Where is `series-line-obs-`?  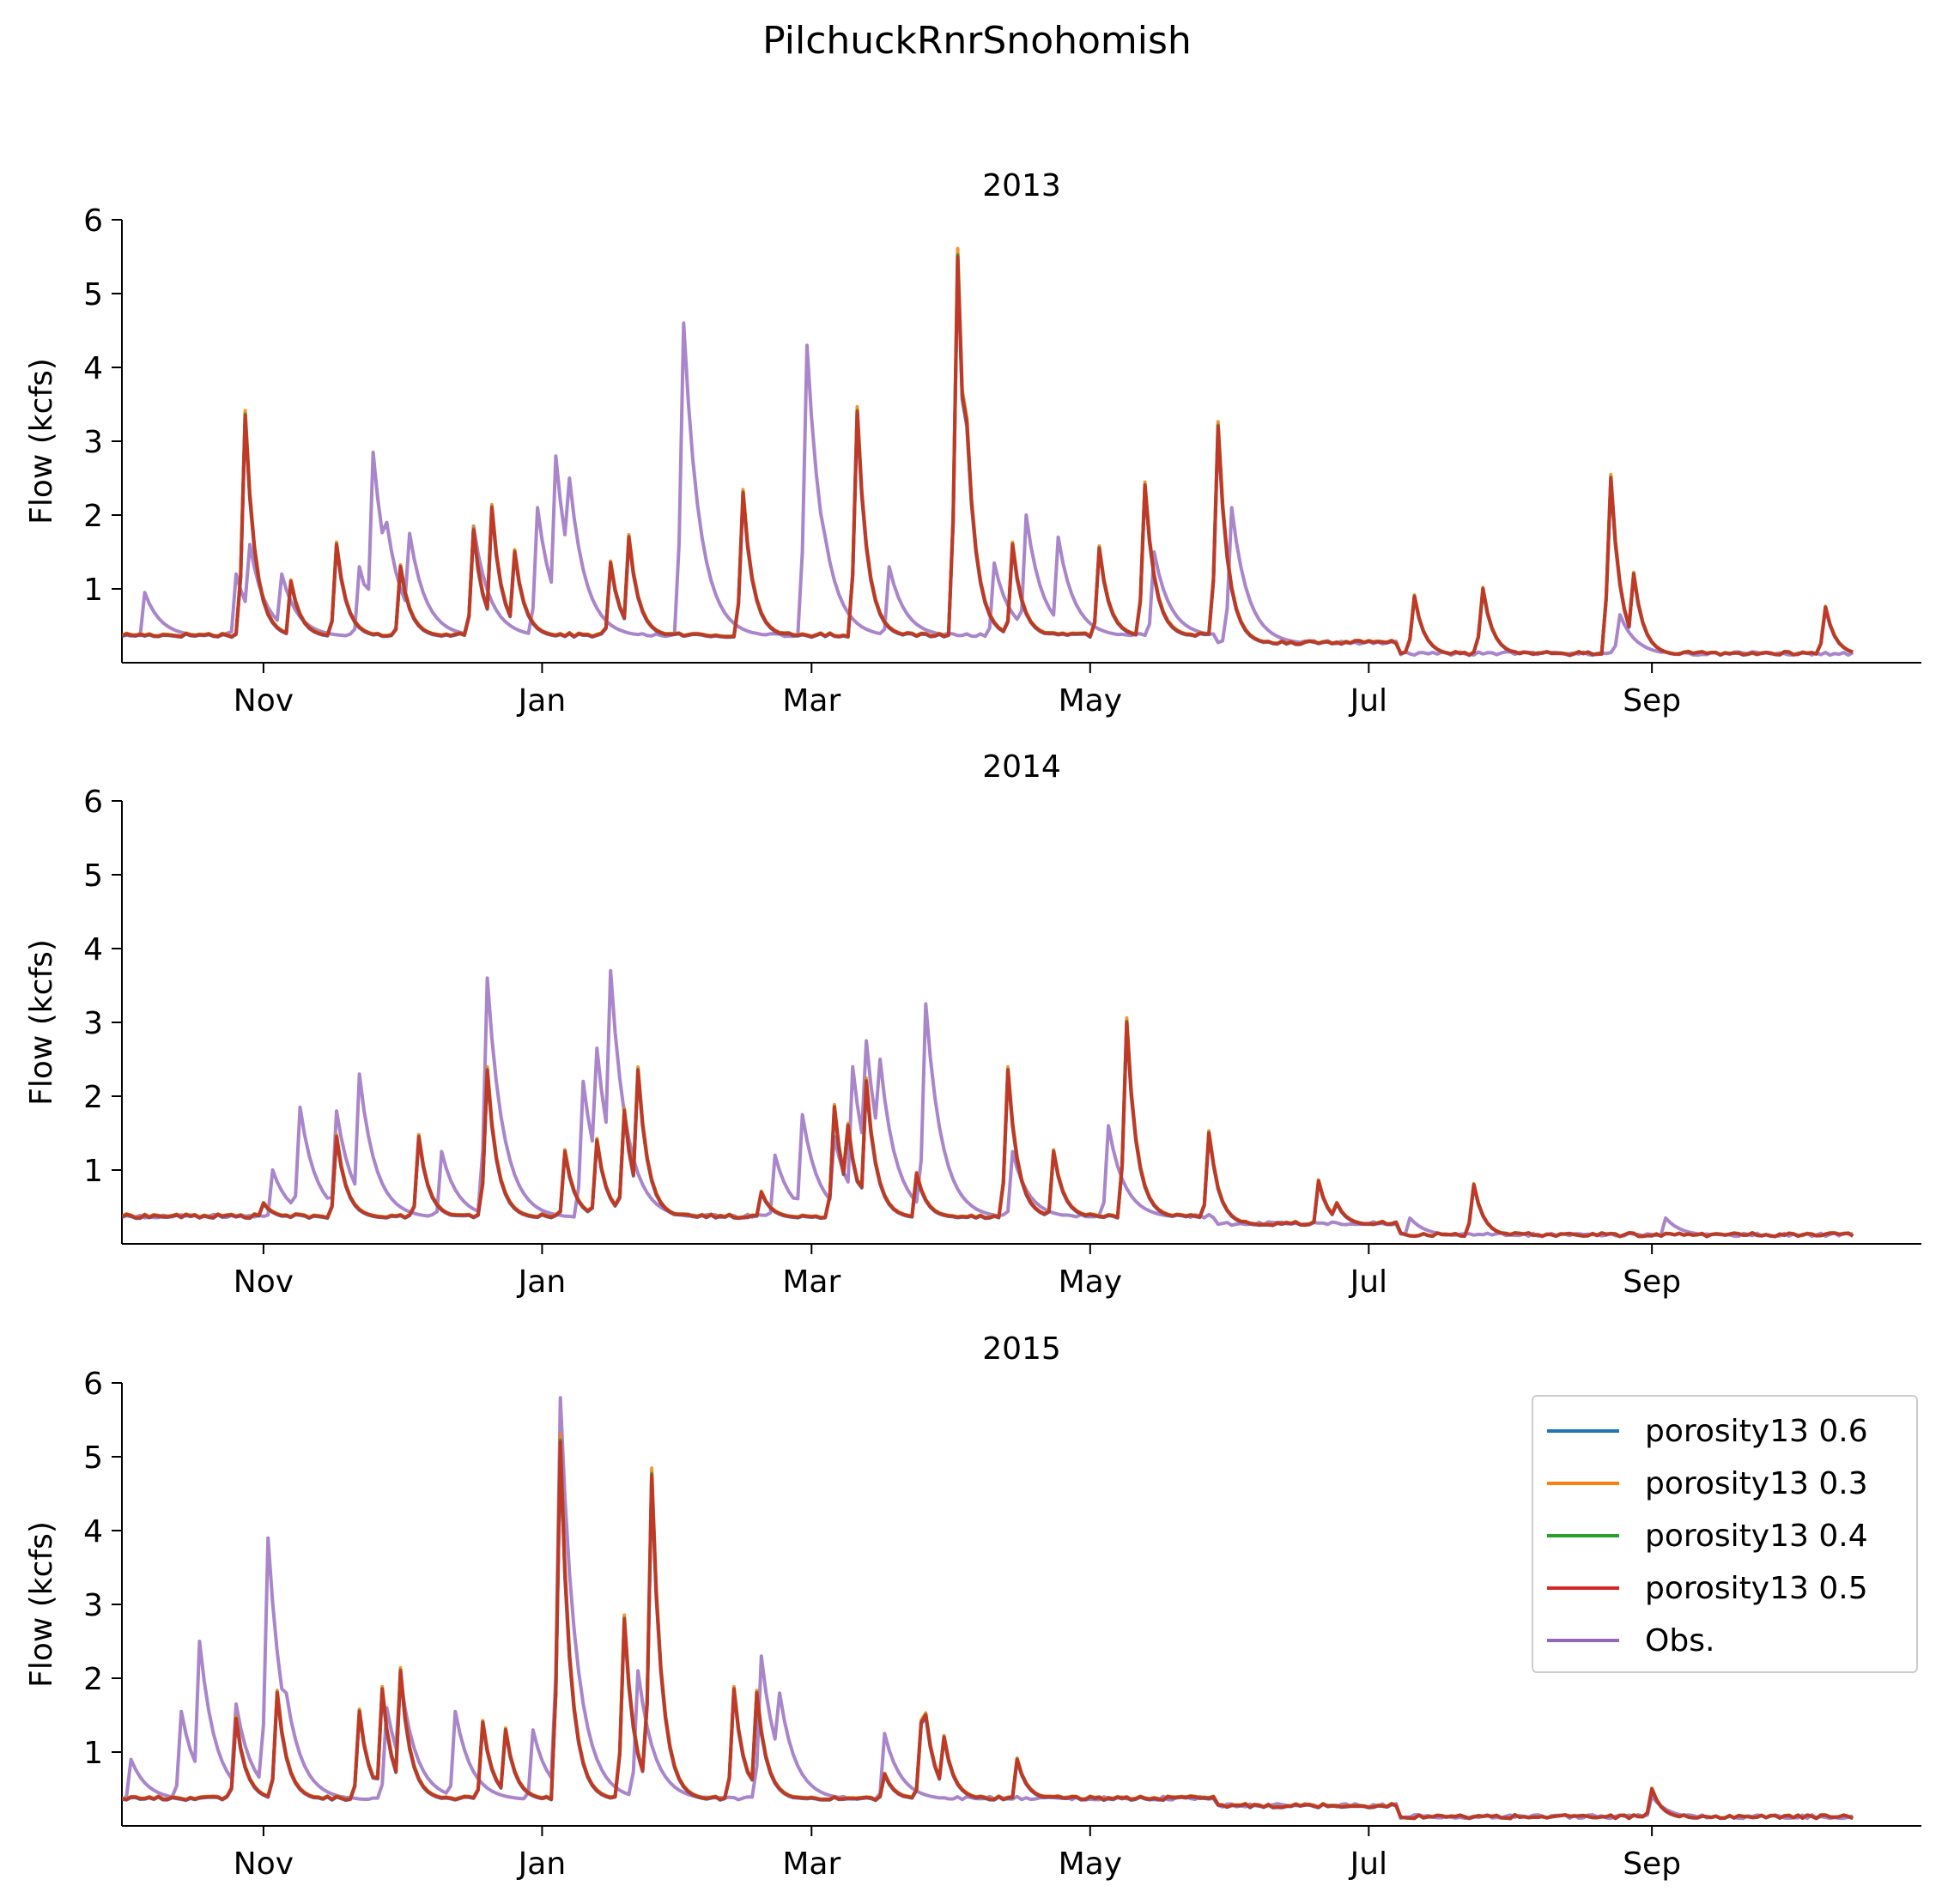 series-line-obs- is located at coordinates (988, 1104).